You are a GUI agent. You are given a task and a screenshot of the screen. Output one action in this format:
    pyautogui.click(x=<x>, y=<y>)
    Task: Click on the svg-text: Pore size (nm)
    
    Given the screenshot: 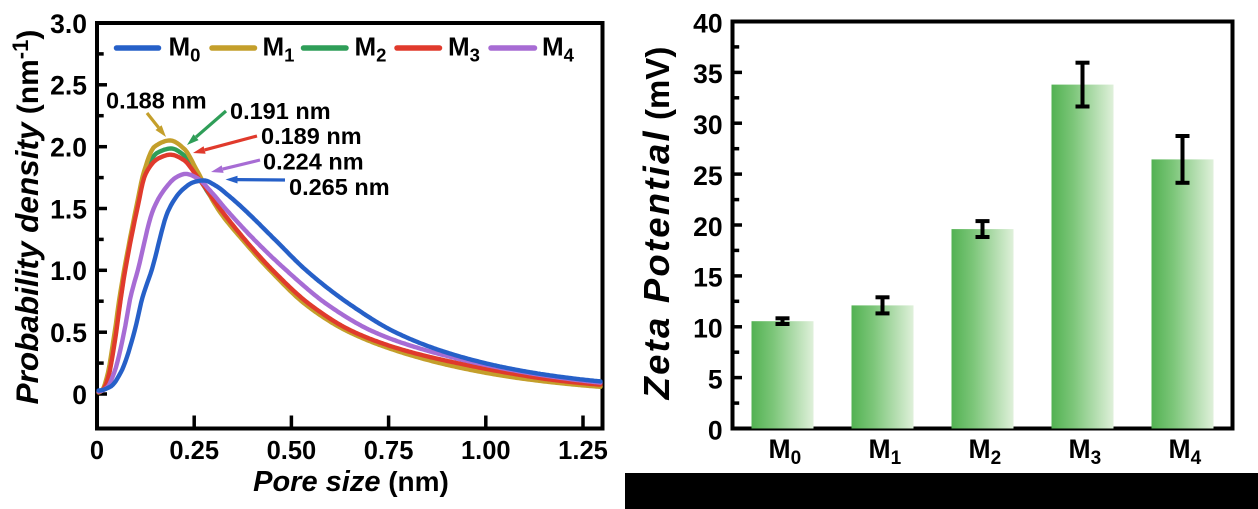 What is the action you would take?
    pyautogui.click(x=351, y=482)
    